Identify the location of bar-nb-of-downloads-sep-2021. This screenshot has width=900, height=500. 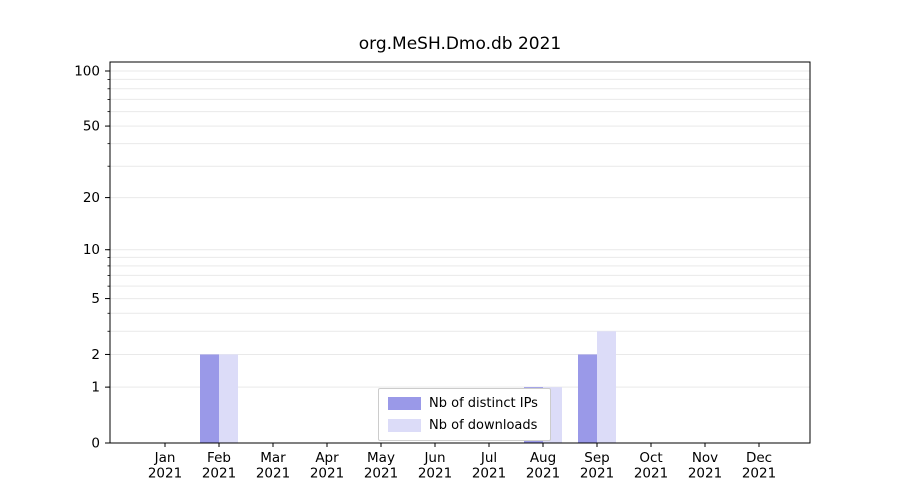
(606, 387).